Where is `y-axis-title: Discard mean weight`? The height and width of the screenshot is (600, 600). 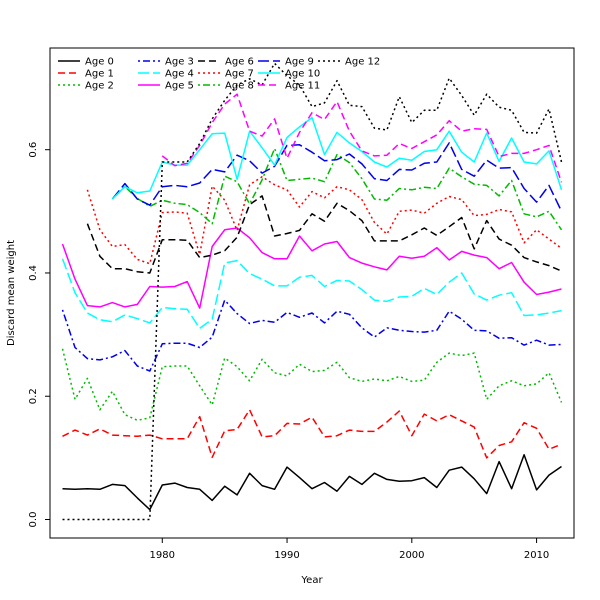 y-axis-title: Discard mean weight is located at coordinates (11, 293).